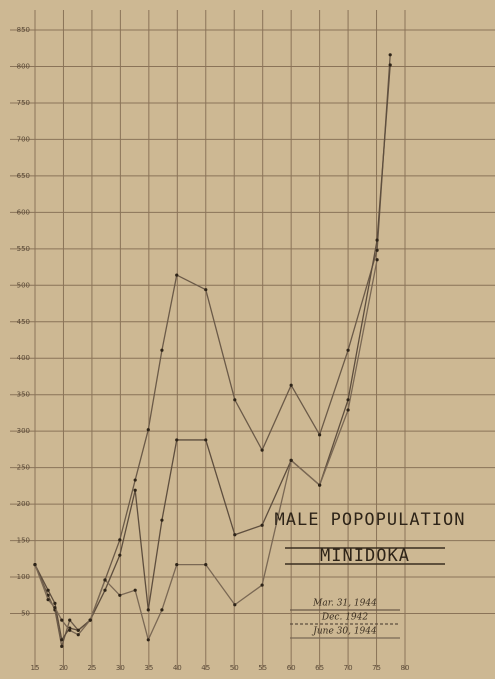 The width and height of the screenshot is (495, 679). What do you see at coordinates (370, 520) in the screenshot?
I see `chart-title: MALE POPOPULATION` at bounding box center [370, 520].